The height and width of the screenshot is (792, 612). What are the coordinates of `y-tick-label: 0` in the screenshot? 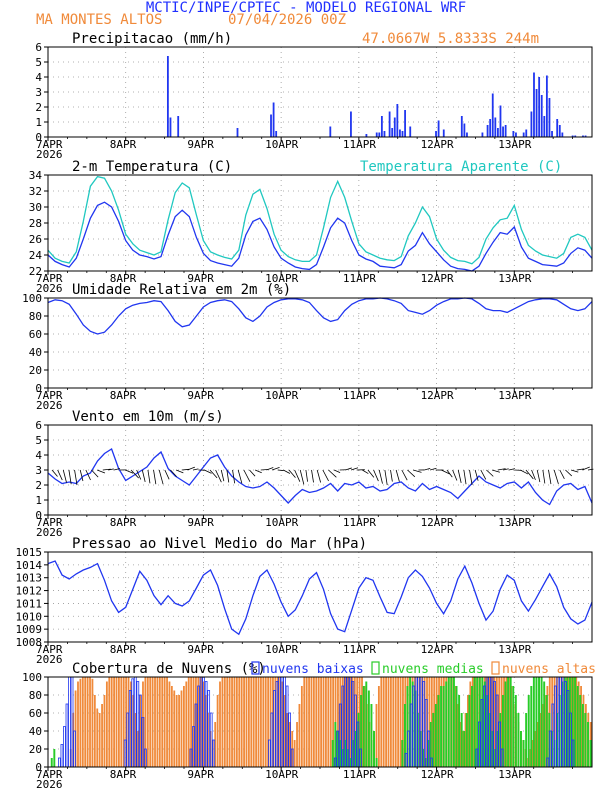 It's located at (38, 388).